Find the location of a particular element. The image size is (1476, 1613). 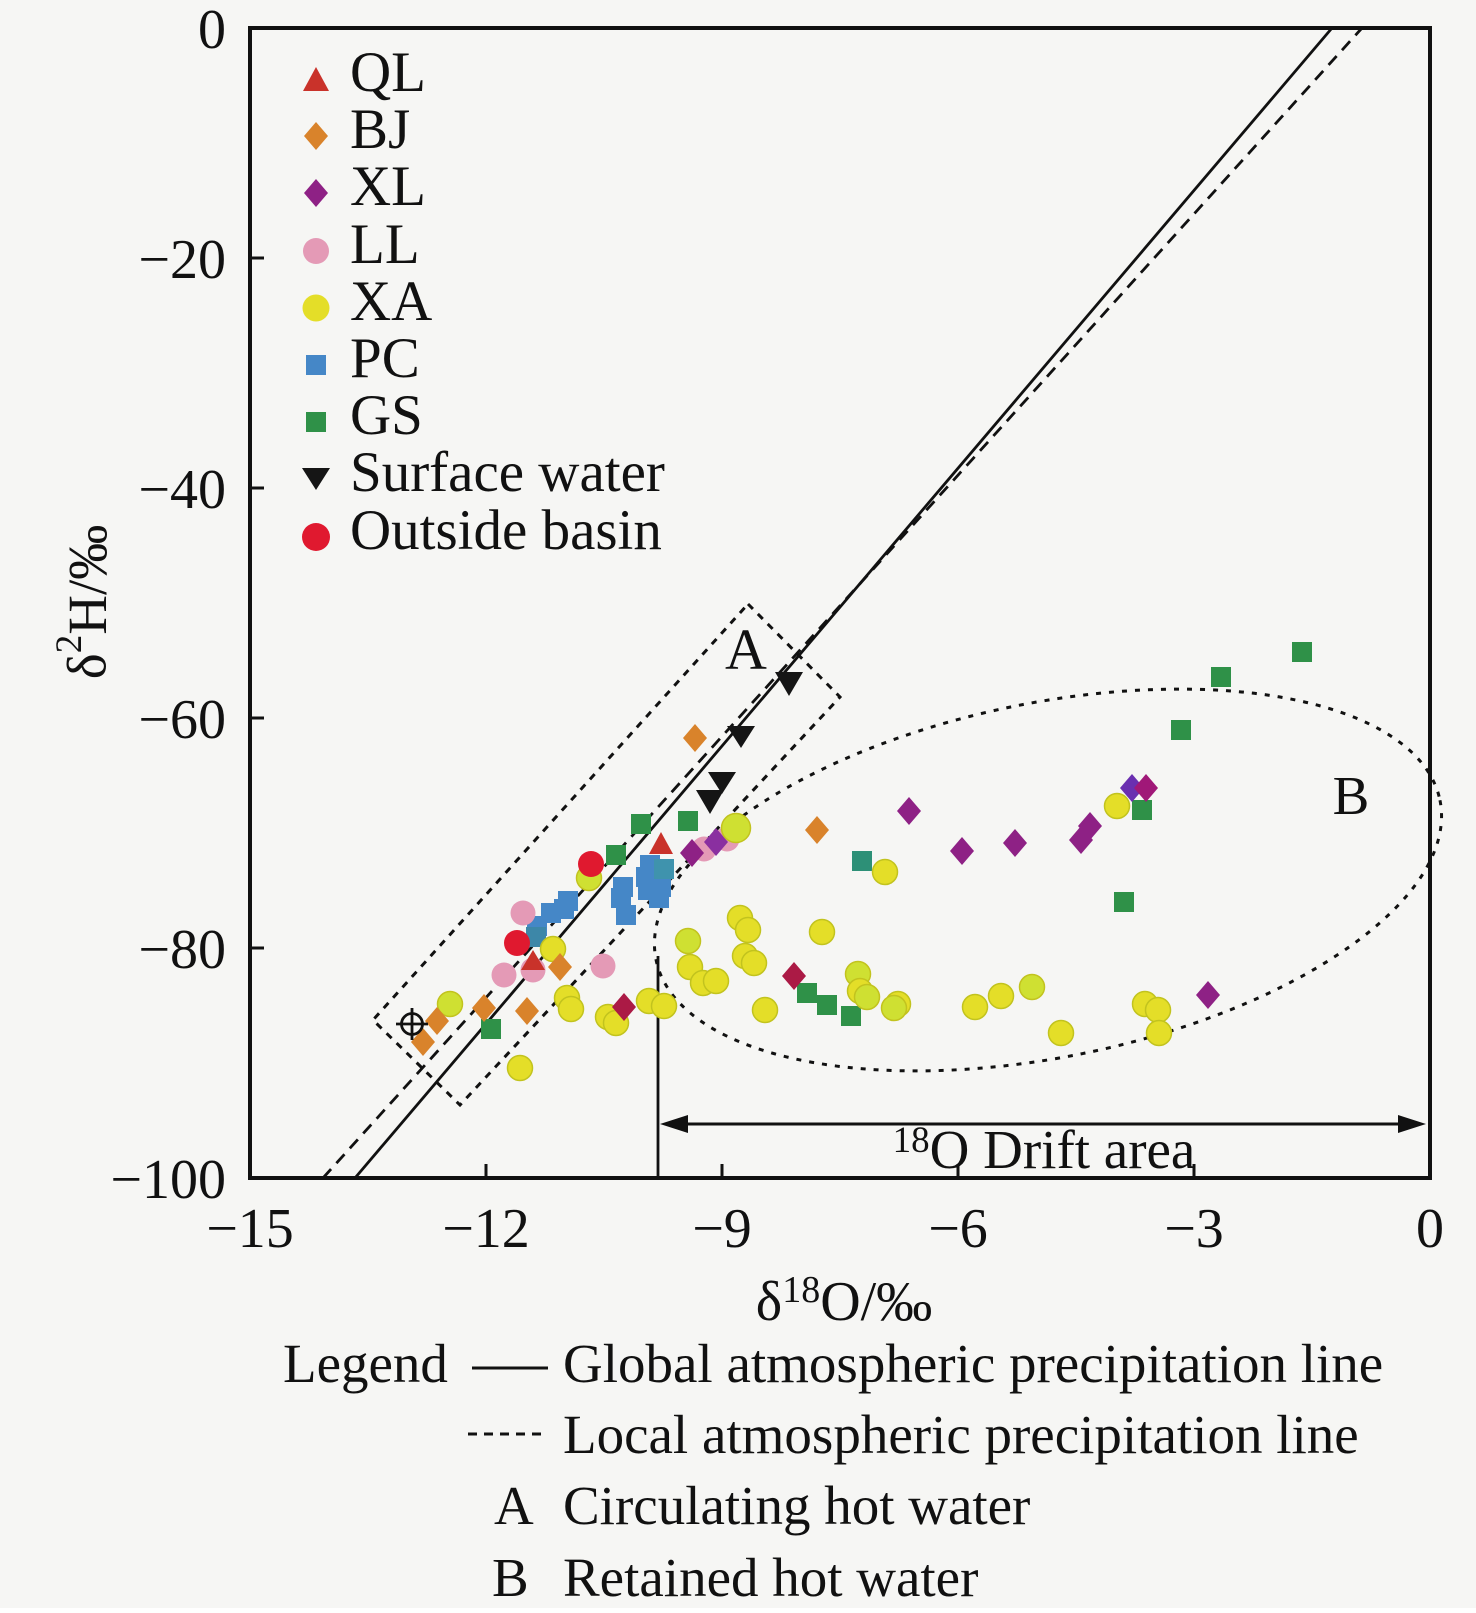

svg-text: δ2H/‰ is located at coordinates (83, 602).